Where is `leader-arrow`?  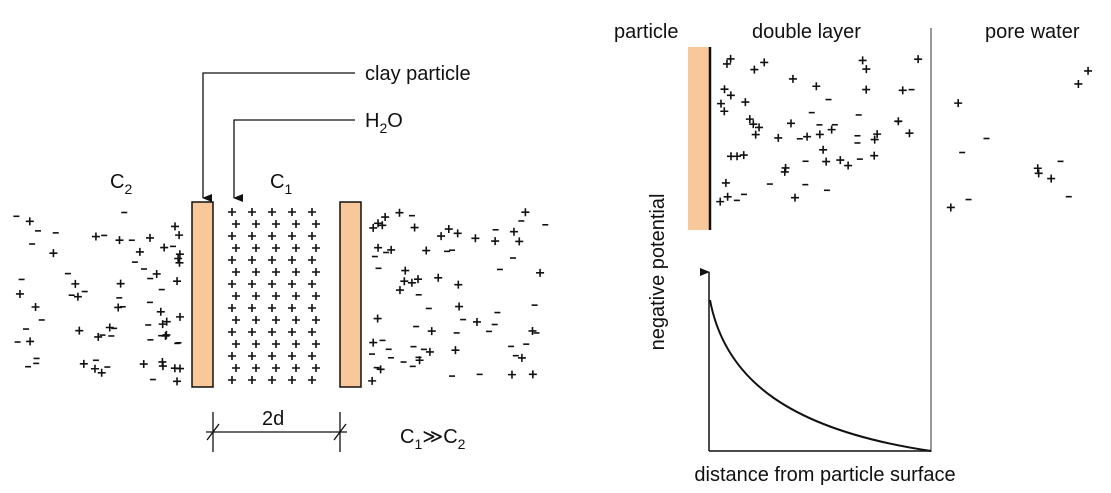 leader-arrow is located at coordinates (278, 137).